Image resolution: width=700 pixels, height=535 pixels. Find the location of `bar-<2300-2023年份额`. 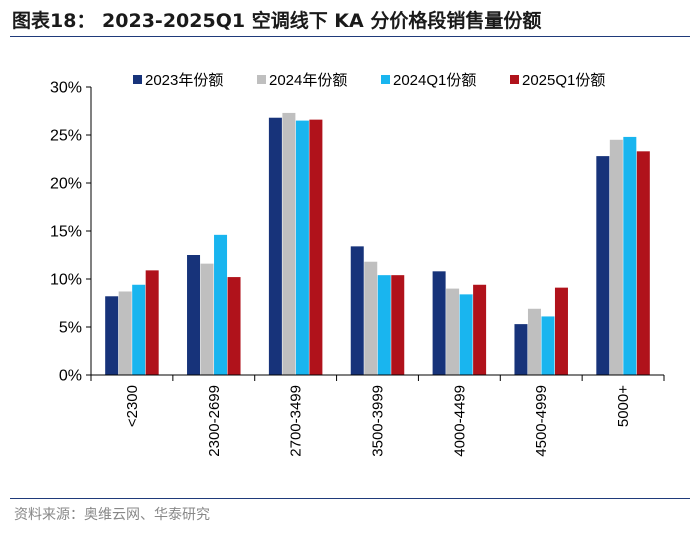

bar-<2300-2023年份额 is located at coordinates (112, 335).